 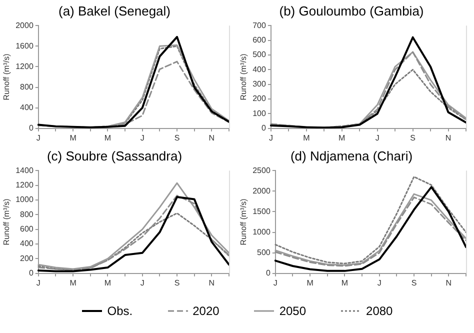 What do you see at coordinates (206, 311) in the screenshot?
I see `legend-label: 2020` at bounding box center [206, 311].